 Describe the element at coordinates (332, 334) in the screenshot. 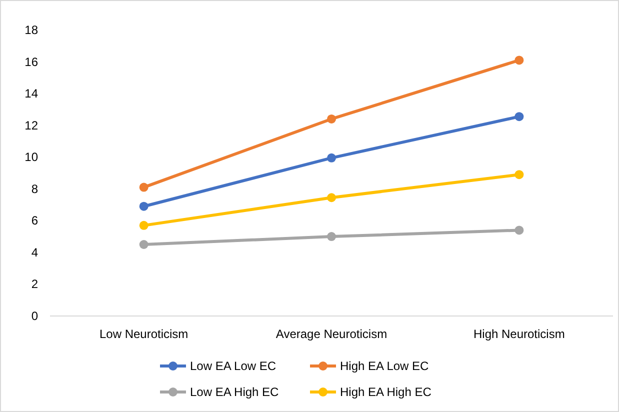

I see `x-tick-label: Average Neuroticism` at that location.